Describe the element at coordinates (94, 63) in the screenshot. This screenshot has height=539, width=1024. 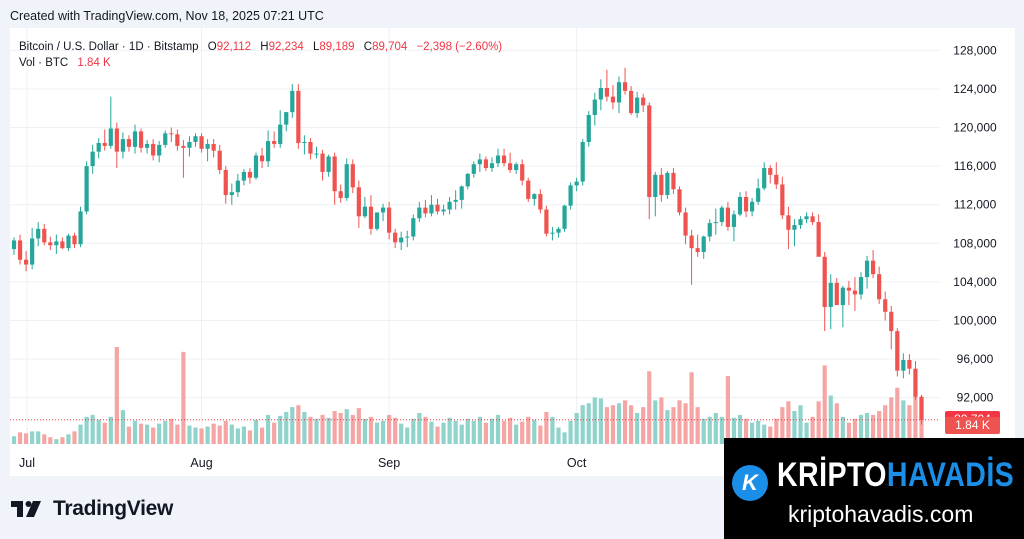
I see `legend-volume-value: 1.84 K` at that location.